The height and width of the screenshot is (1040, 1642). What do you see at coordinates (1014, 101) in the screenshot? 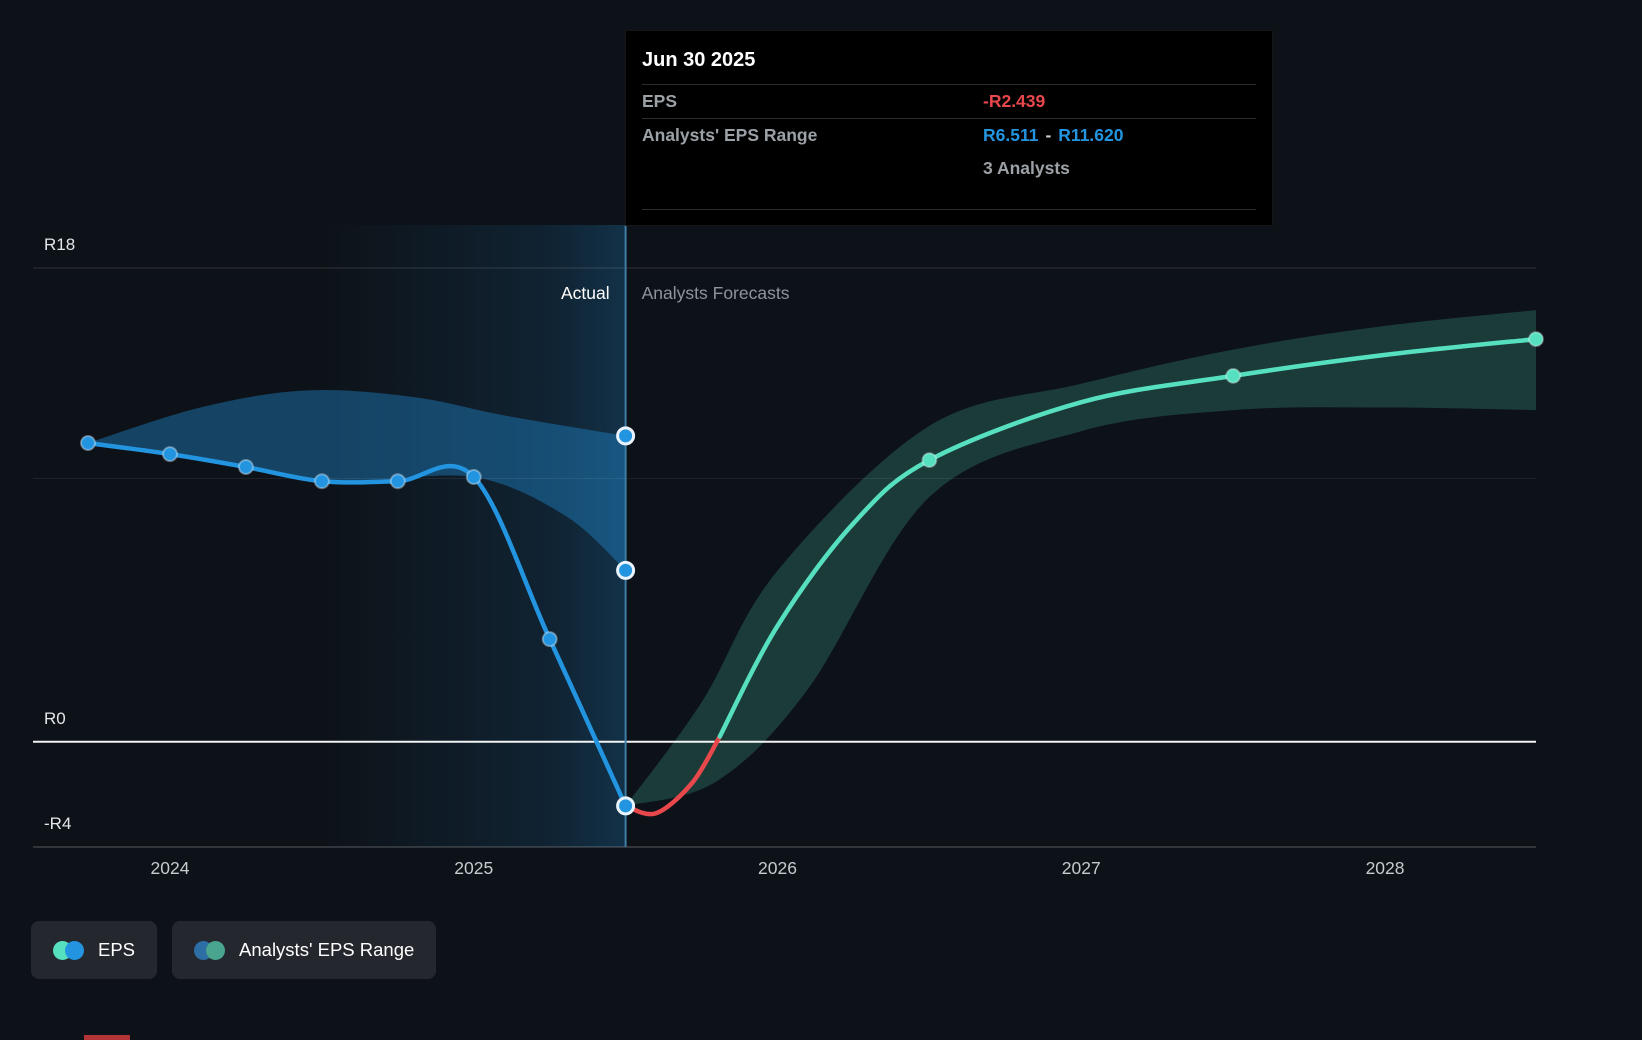
I see `tooltip-eps-value: -R2.439` at bounding box center [1014, 101].